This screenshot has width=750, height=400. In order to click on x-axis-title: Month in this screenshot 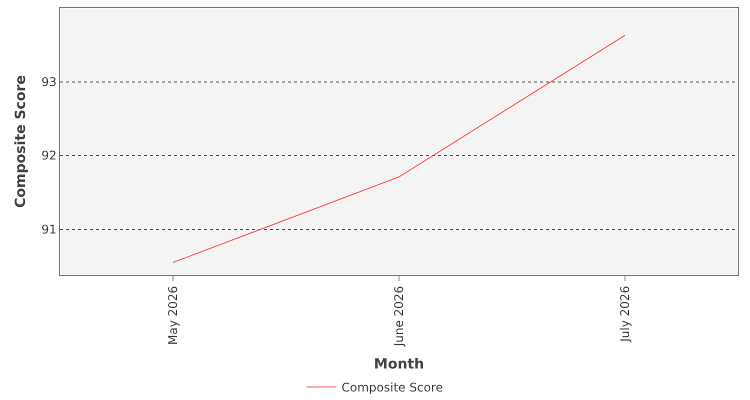, I will do `click(399, 364)`.